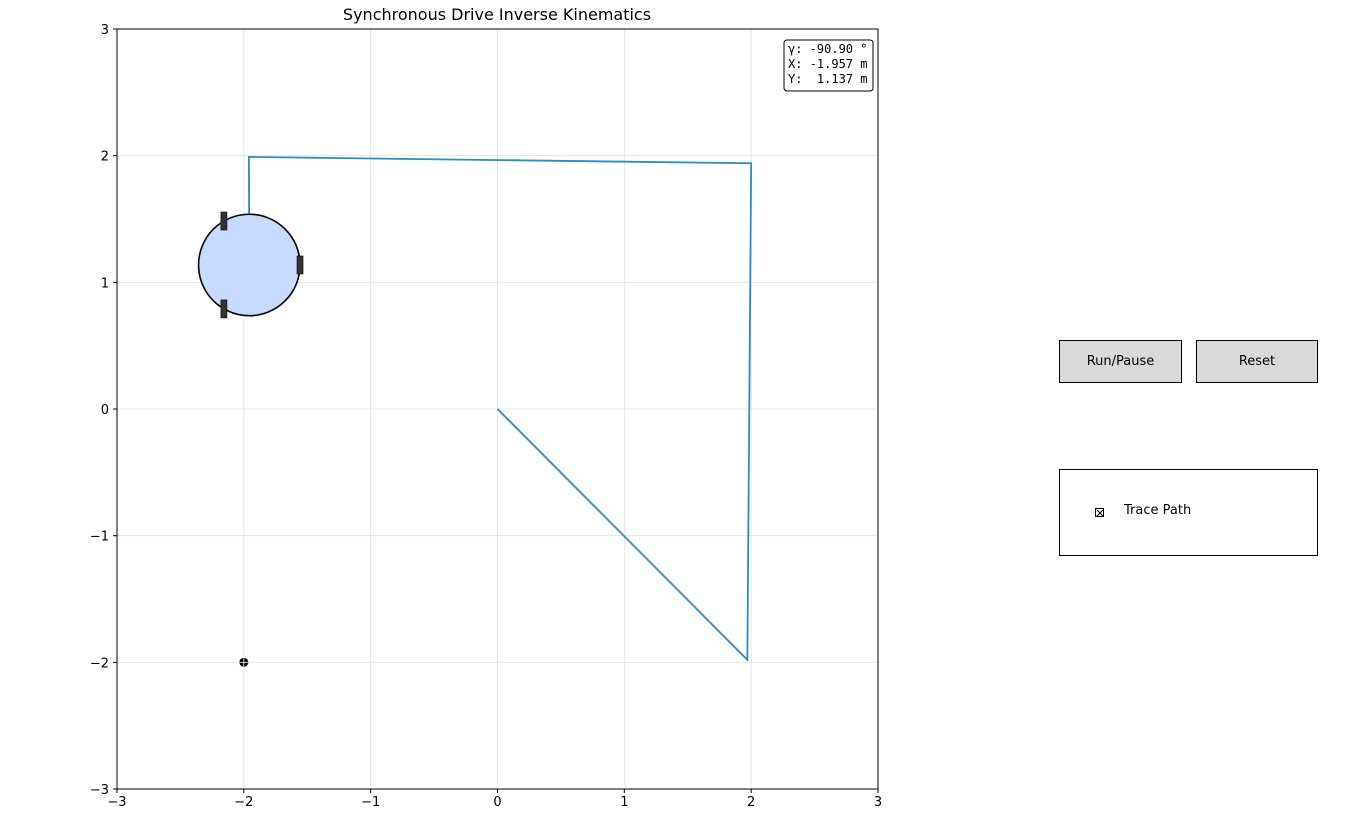 This screenshot has height=839, width=1350. Describe the element at coordinates (250, 439) in the screenshot. I see `robot` at that location.